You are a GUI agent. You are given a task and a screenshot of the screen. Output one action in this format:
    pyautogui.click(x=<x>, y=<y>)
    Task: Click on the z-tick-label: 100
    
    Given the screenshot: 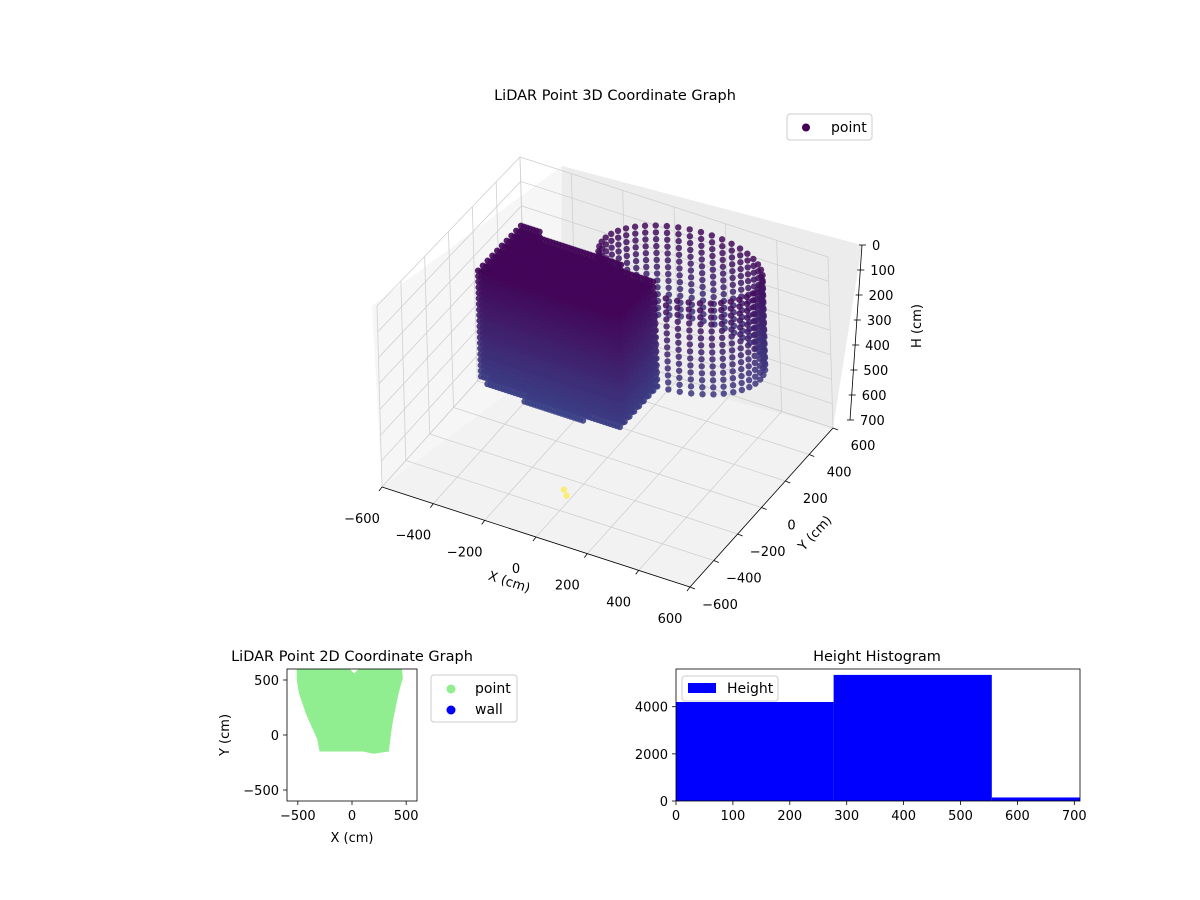 What is the action you would take?
    pyautogui.click(x=882, y=271)
    